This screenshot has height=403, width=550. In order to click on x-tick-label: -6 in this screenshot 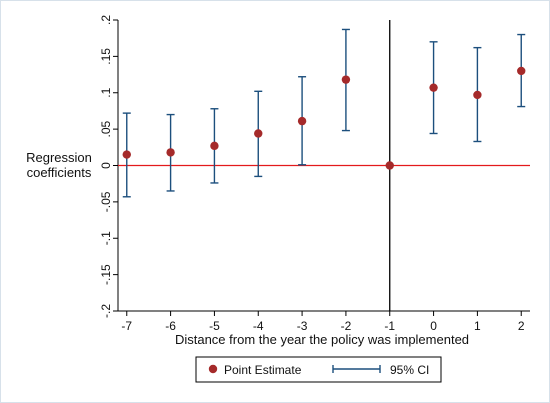, I will do `click(170, 326)`.